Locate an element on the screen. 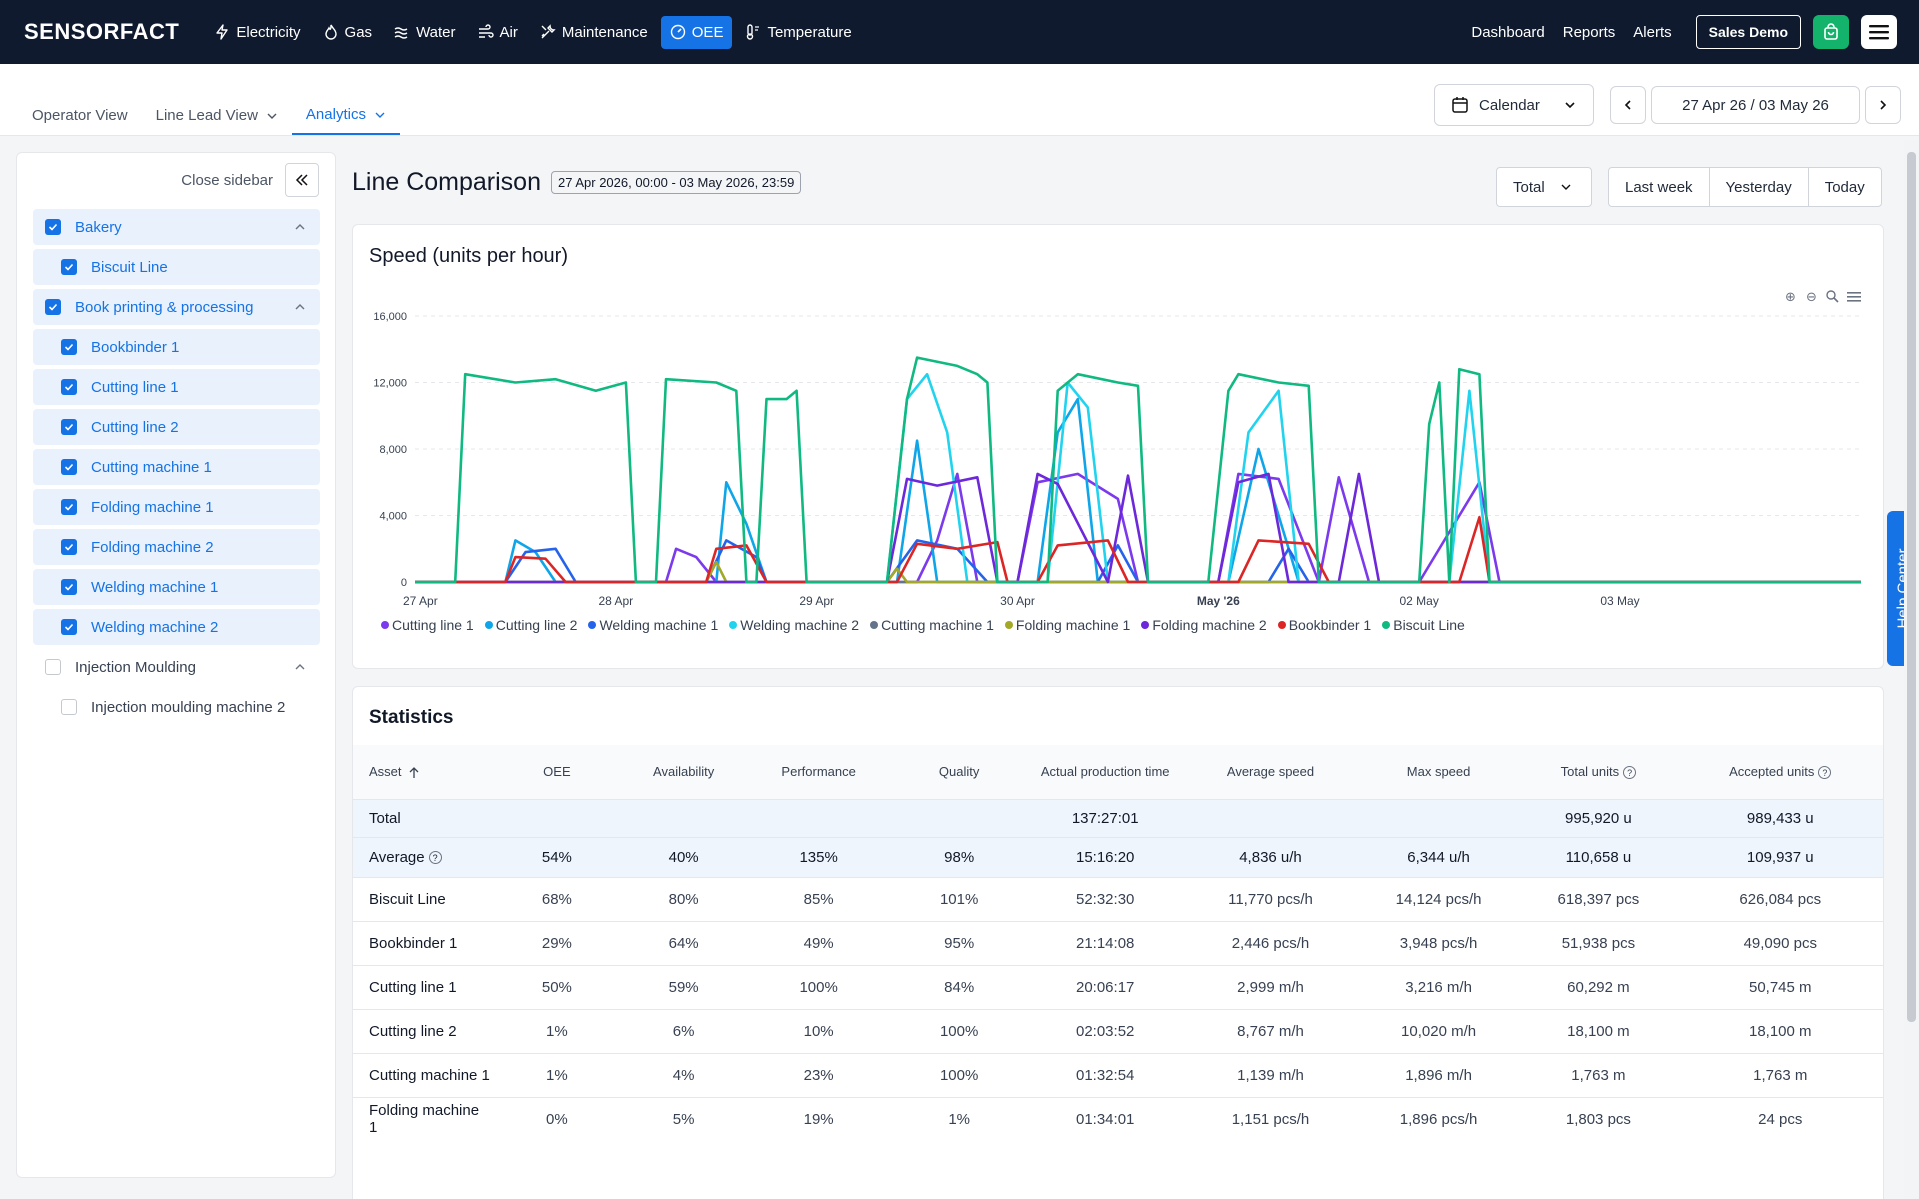  calendar-dropdown: Calendar is located at coordinates (1514, 105).